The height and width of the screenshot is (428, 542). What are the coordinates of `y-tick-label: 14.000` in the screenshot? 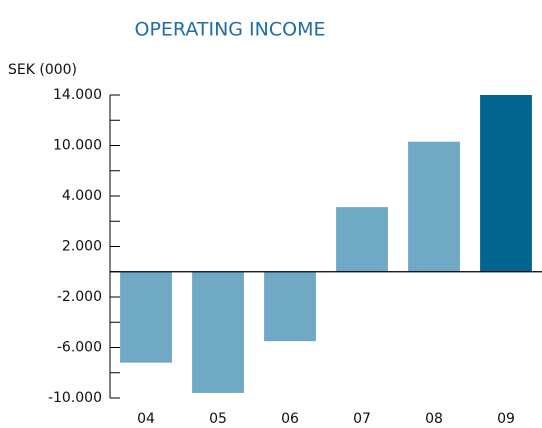 It's located at (77, 95).